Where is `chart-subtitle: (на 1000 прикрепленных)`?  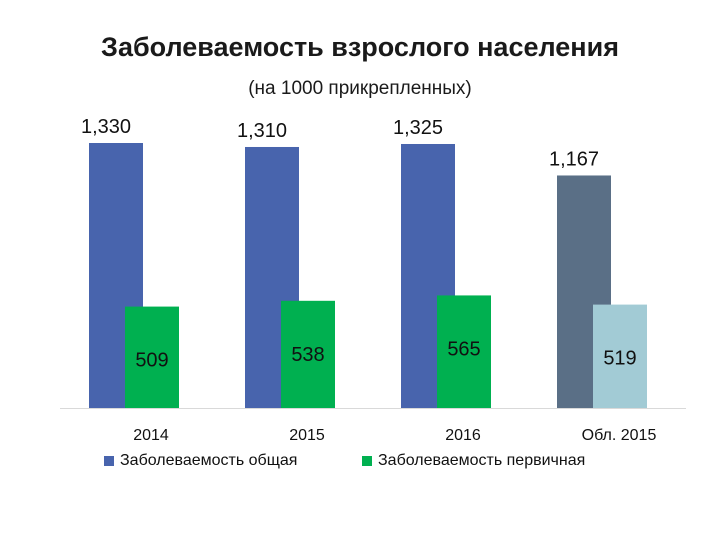 chart-subtitle: (на 1000 прикрепленных) is located at coordinates (360, 88).